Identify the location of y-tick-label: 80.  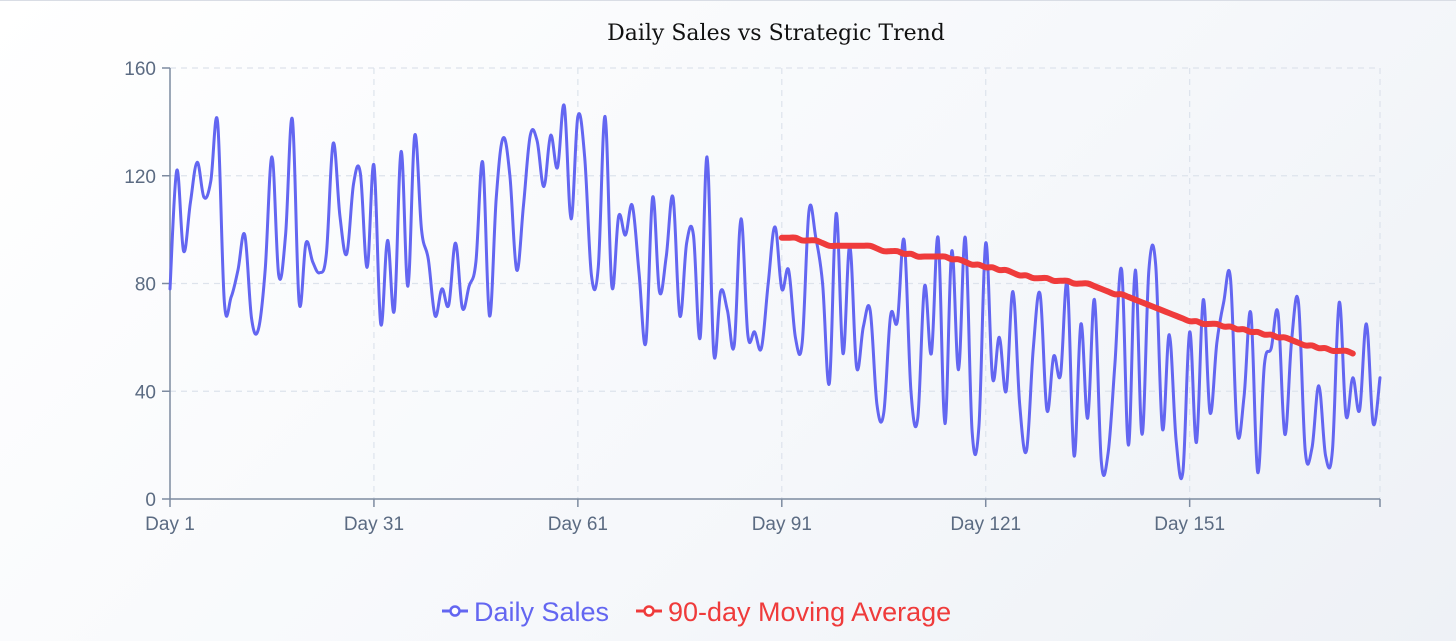
(145, 285).